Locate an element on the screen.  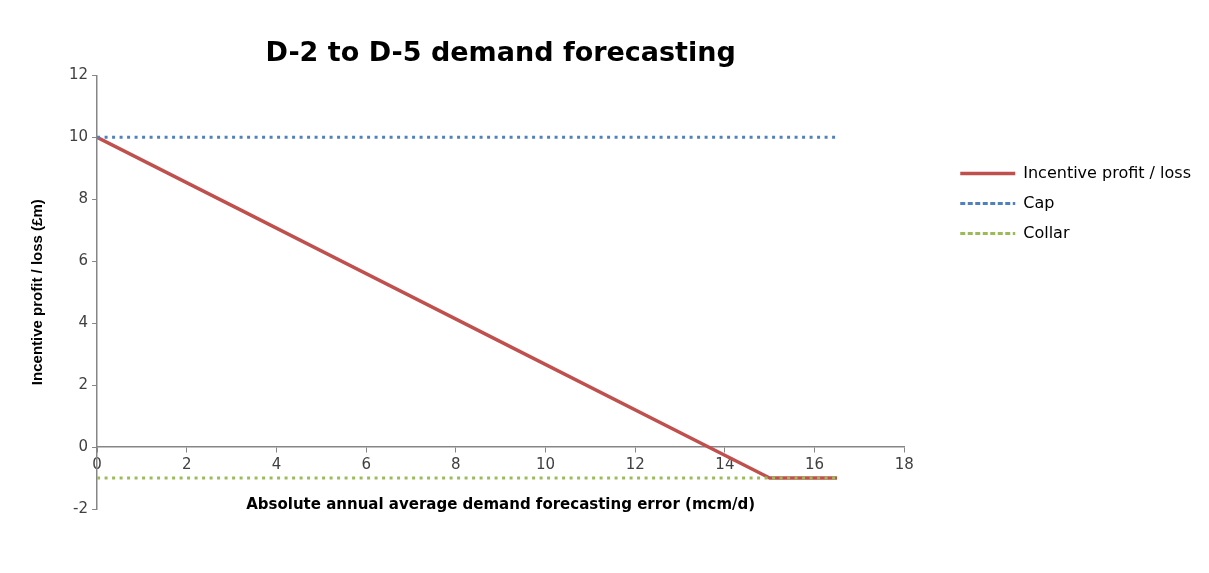
x-tick-label: 8 is located at coordinates (456, 463).